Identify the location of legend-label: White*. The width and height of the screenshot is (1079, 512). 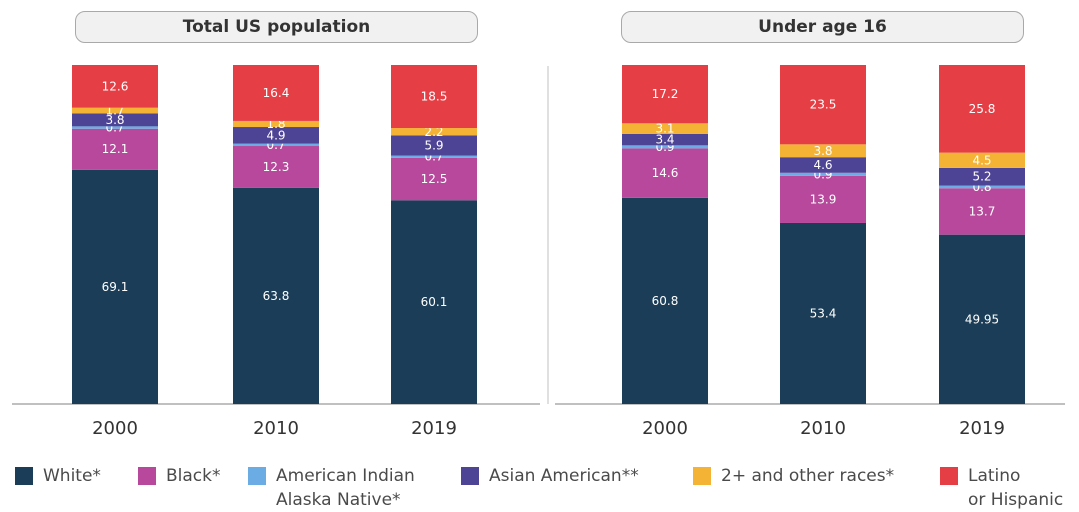
(72, 476).